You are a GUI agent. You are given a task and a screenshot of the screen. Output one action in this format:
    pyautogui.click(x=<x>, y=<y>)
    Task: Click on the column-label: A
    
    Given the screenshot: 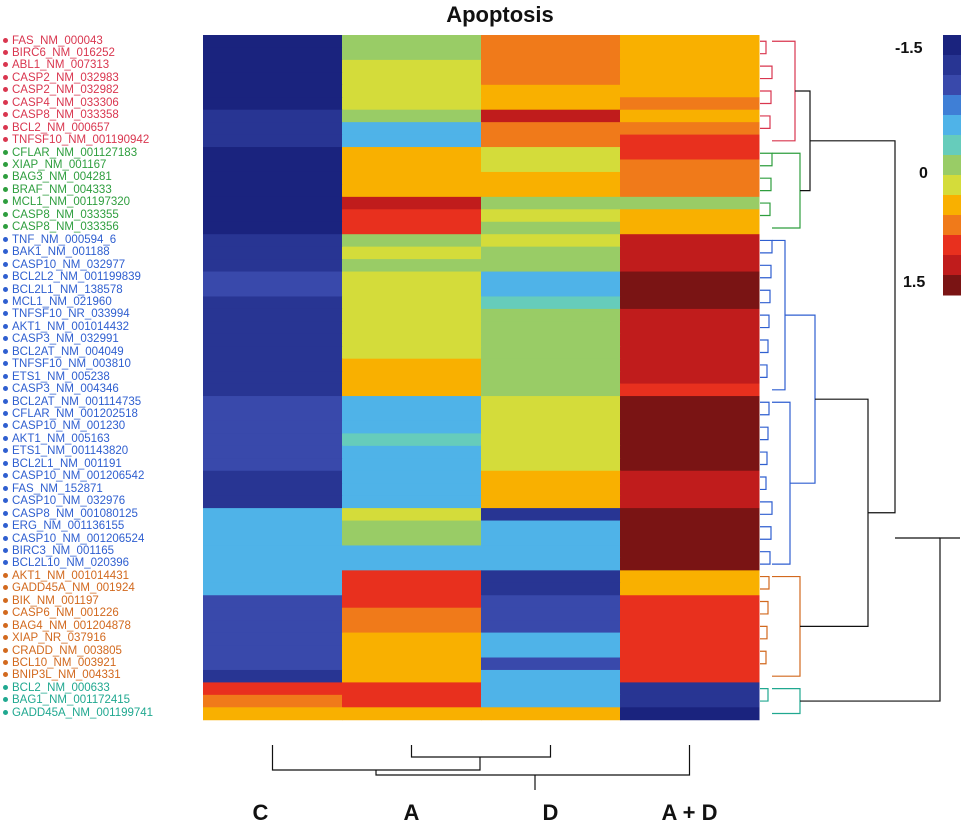 What is the action you would take?
    pyautogui.click(x=411, y=812)
    